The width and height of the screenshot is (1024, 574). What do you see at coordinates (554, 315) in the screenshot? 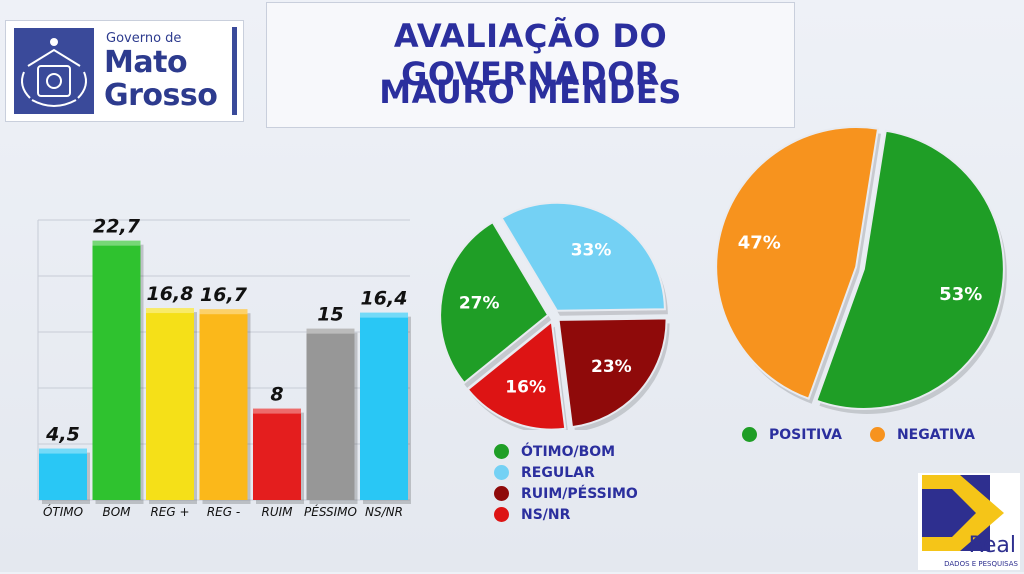
I see `pie-chart-detail: 27% 33% 23% 16%` at bounding box center [554, 315].